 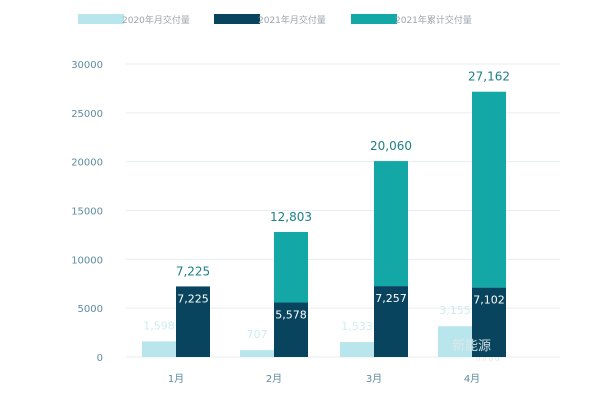 What do you see at coordinates (391, 298) in the screenshot?
I see `data-label-2021-monthly-3: 7,257` at bounding box center [391, 298].